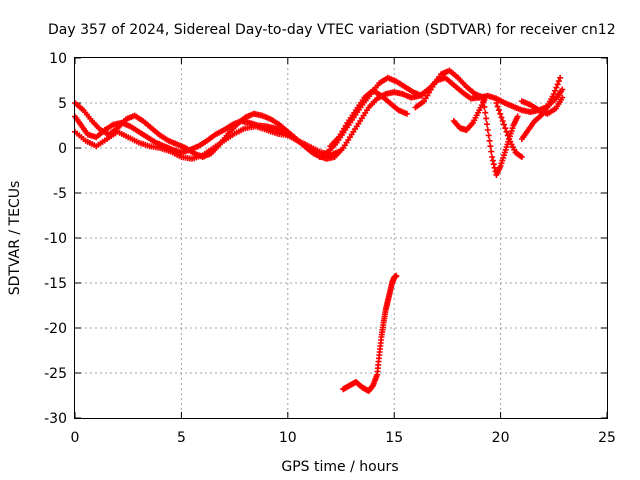 The width and height of the screenshot is (640, 480). Describe the element at coordinates (394, 438) in the screenshot. I see `x-tick-label: 15` at that location.